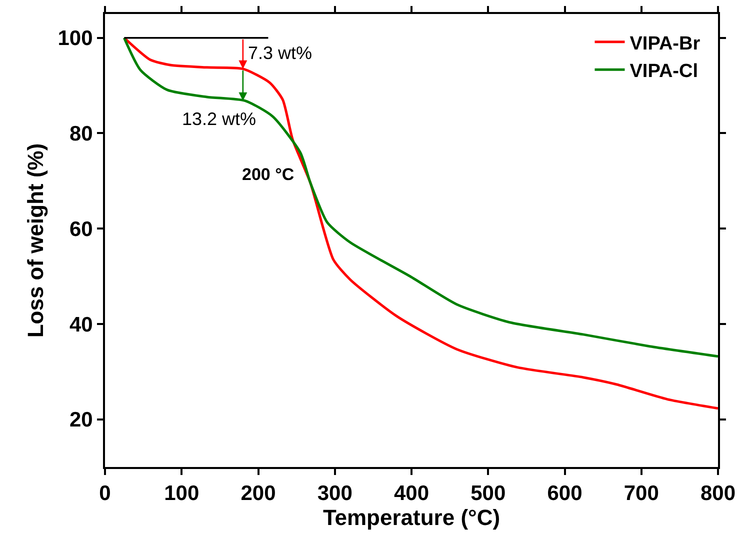  I want to click on annotation: 7.3 wt%, so click(280, 53).